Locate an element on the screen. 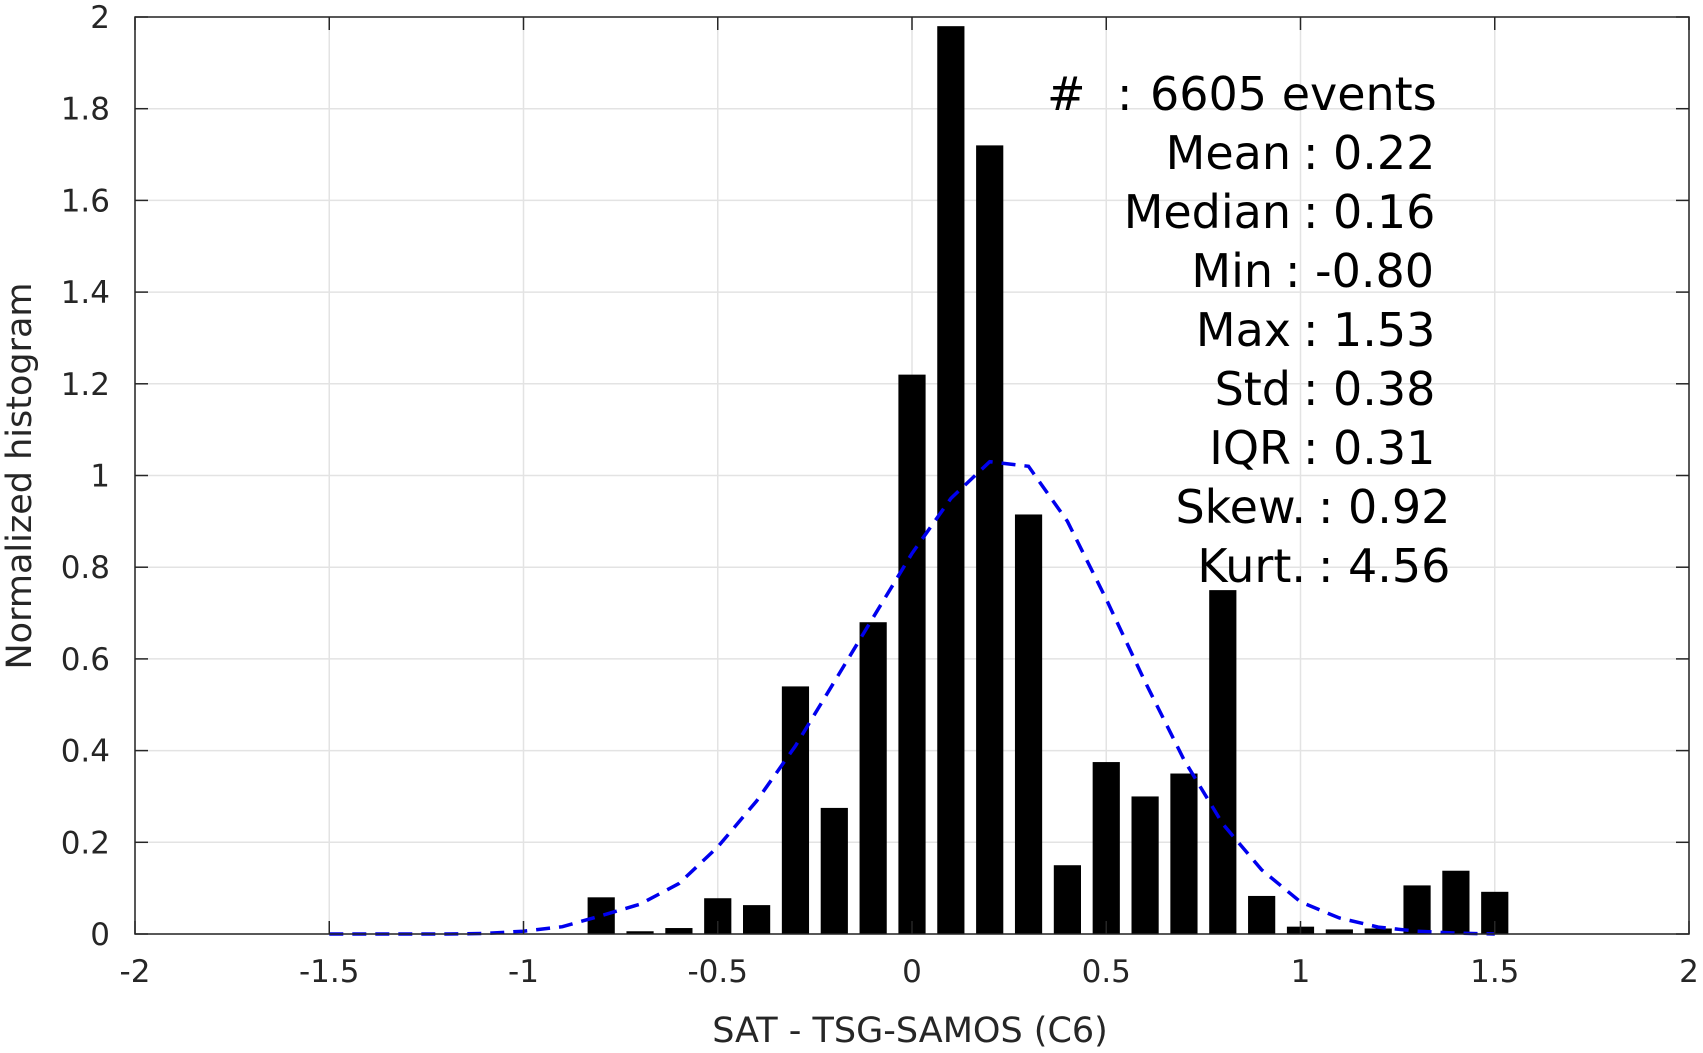  y-tick-label: 0.4 is located at coordinates (85, 752).